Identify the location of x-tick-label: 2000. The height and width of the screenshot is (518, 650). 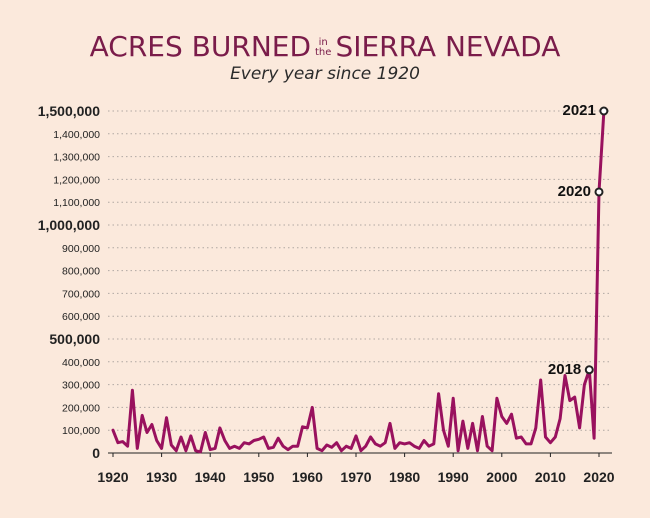
(501, 477).